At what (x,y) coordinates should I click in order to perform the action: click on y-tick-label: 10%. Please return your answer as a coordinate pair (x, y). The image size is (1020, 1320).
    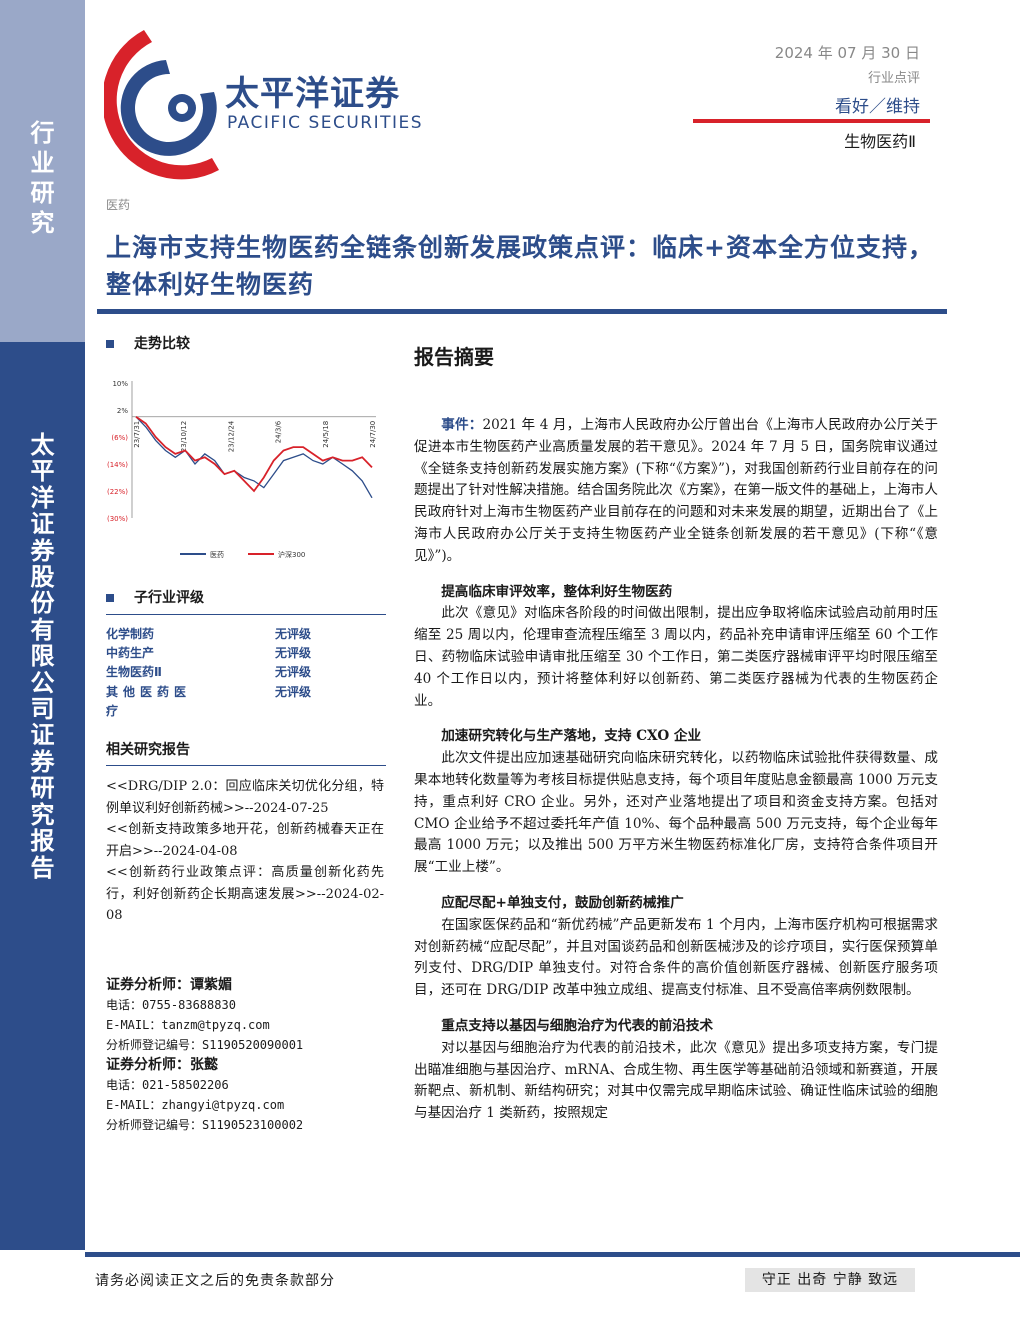
    Looking at the image, I should click on (120, 384).